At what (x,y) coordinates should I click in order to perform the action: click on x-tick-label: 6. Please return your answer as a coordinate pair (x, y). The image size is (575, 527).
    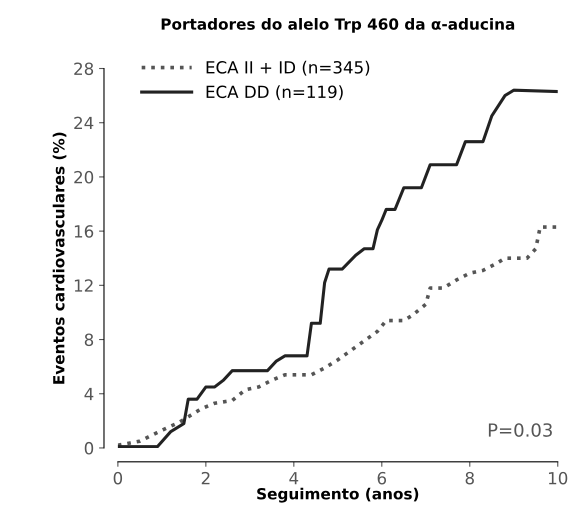
    Looking at the image, I should click on (382, 478).